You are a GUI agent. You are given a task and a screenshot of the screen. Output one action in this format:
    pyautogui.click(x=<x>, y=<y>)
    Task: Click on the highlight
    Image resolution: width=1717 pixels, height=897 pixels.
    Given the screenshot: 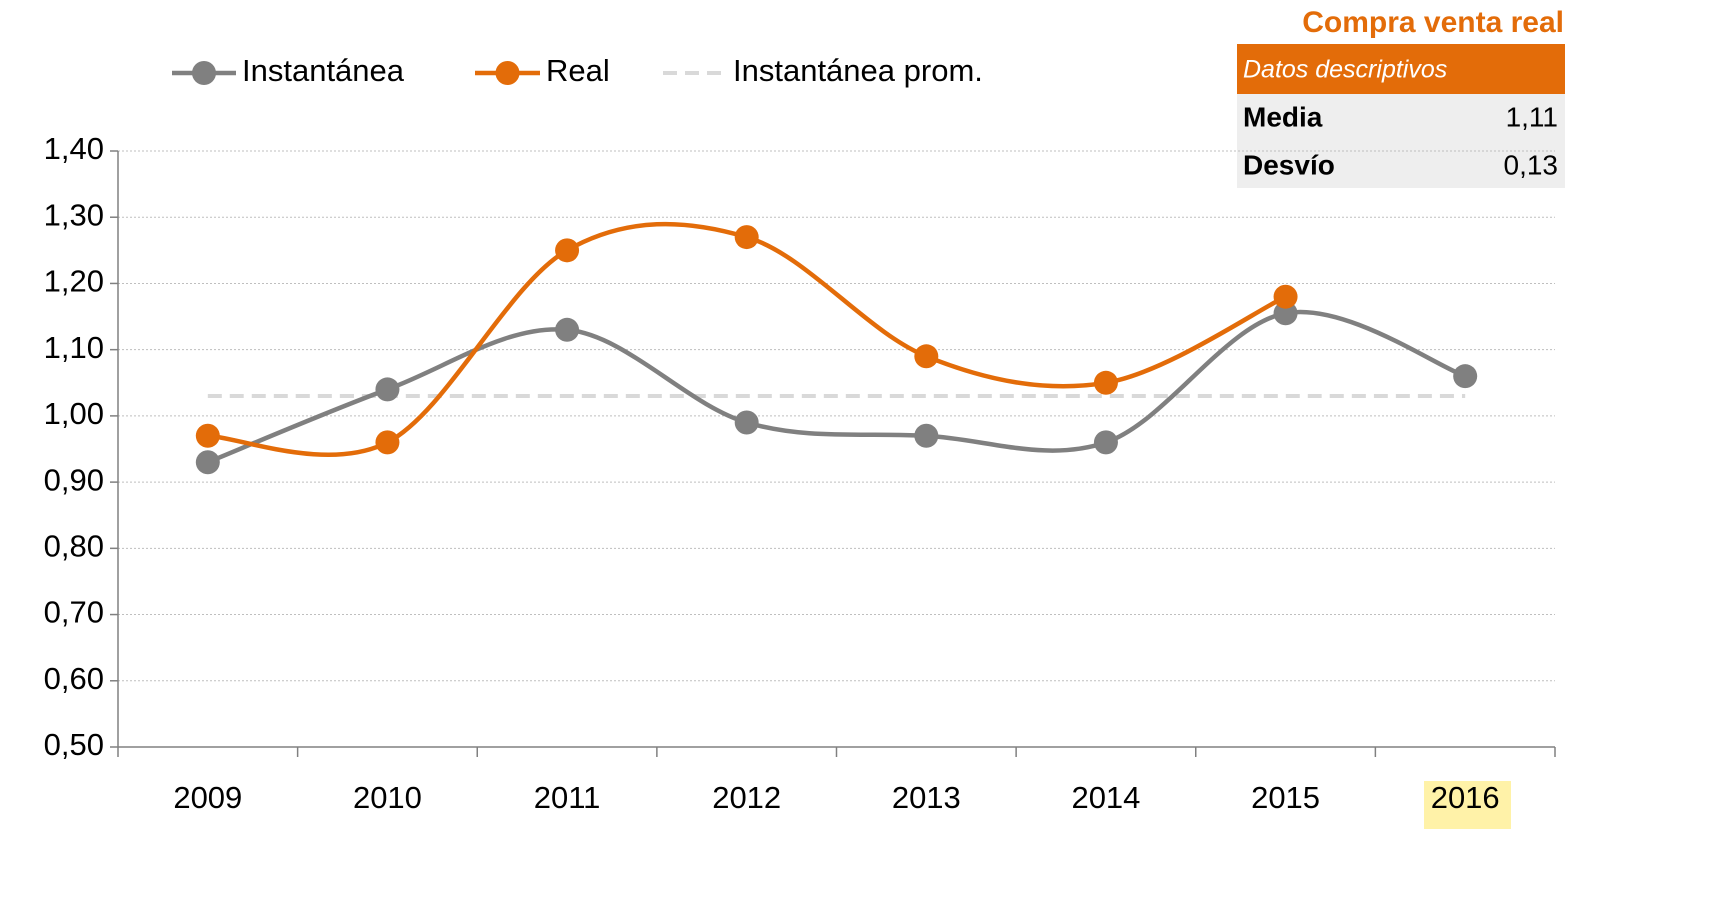 What is the action you would take?
    pyautogui.click(x=1467, y=805)
    